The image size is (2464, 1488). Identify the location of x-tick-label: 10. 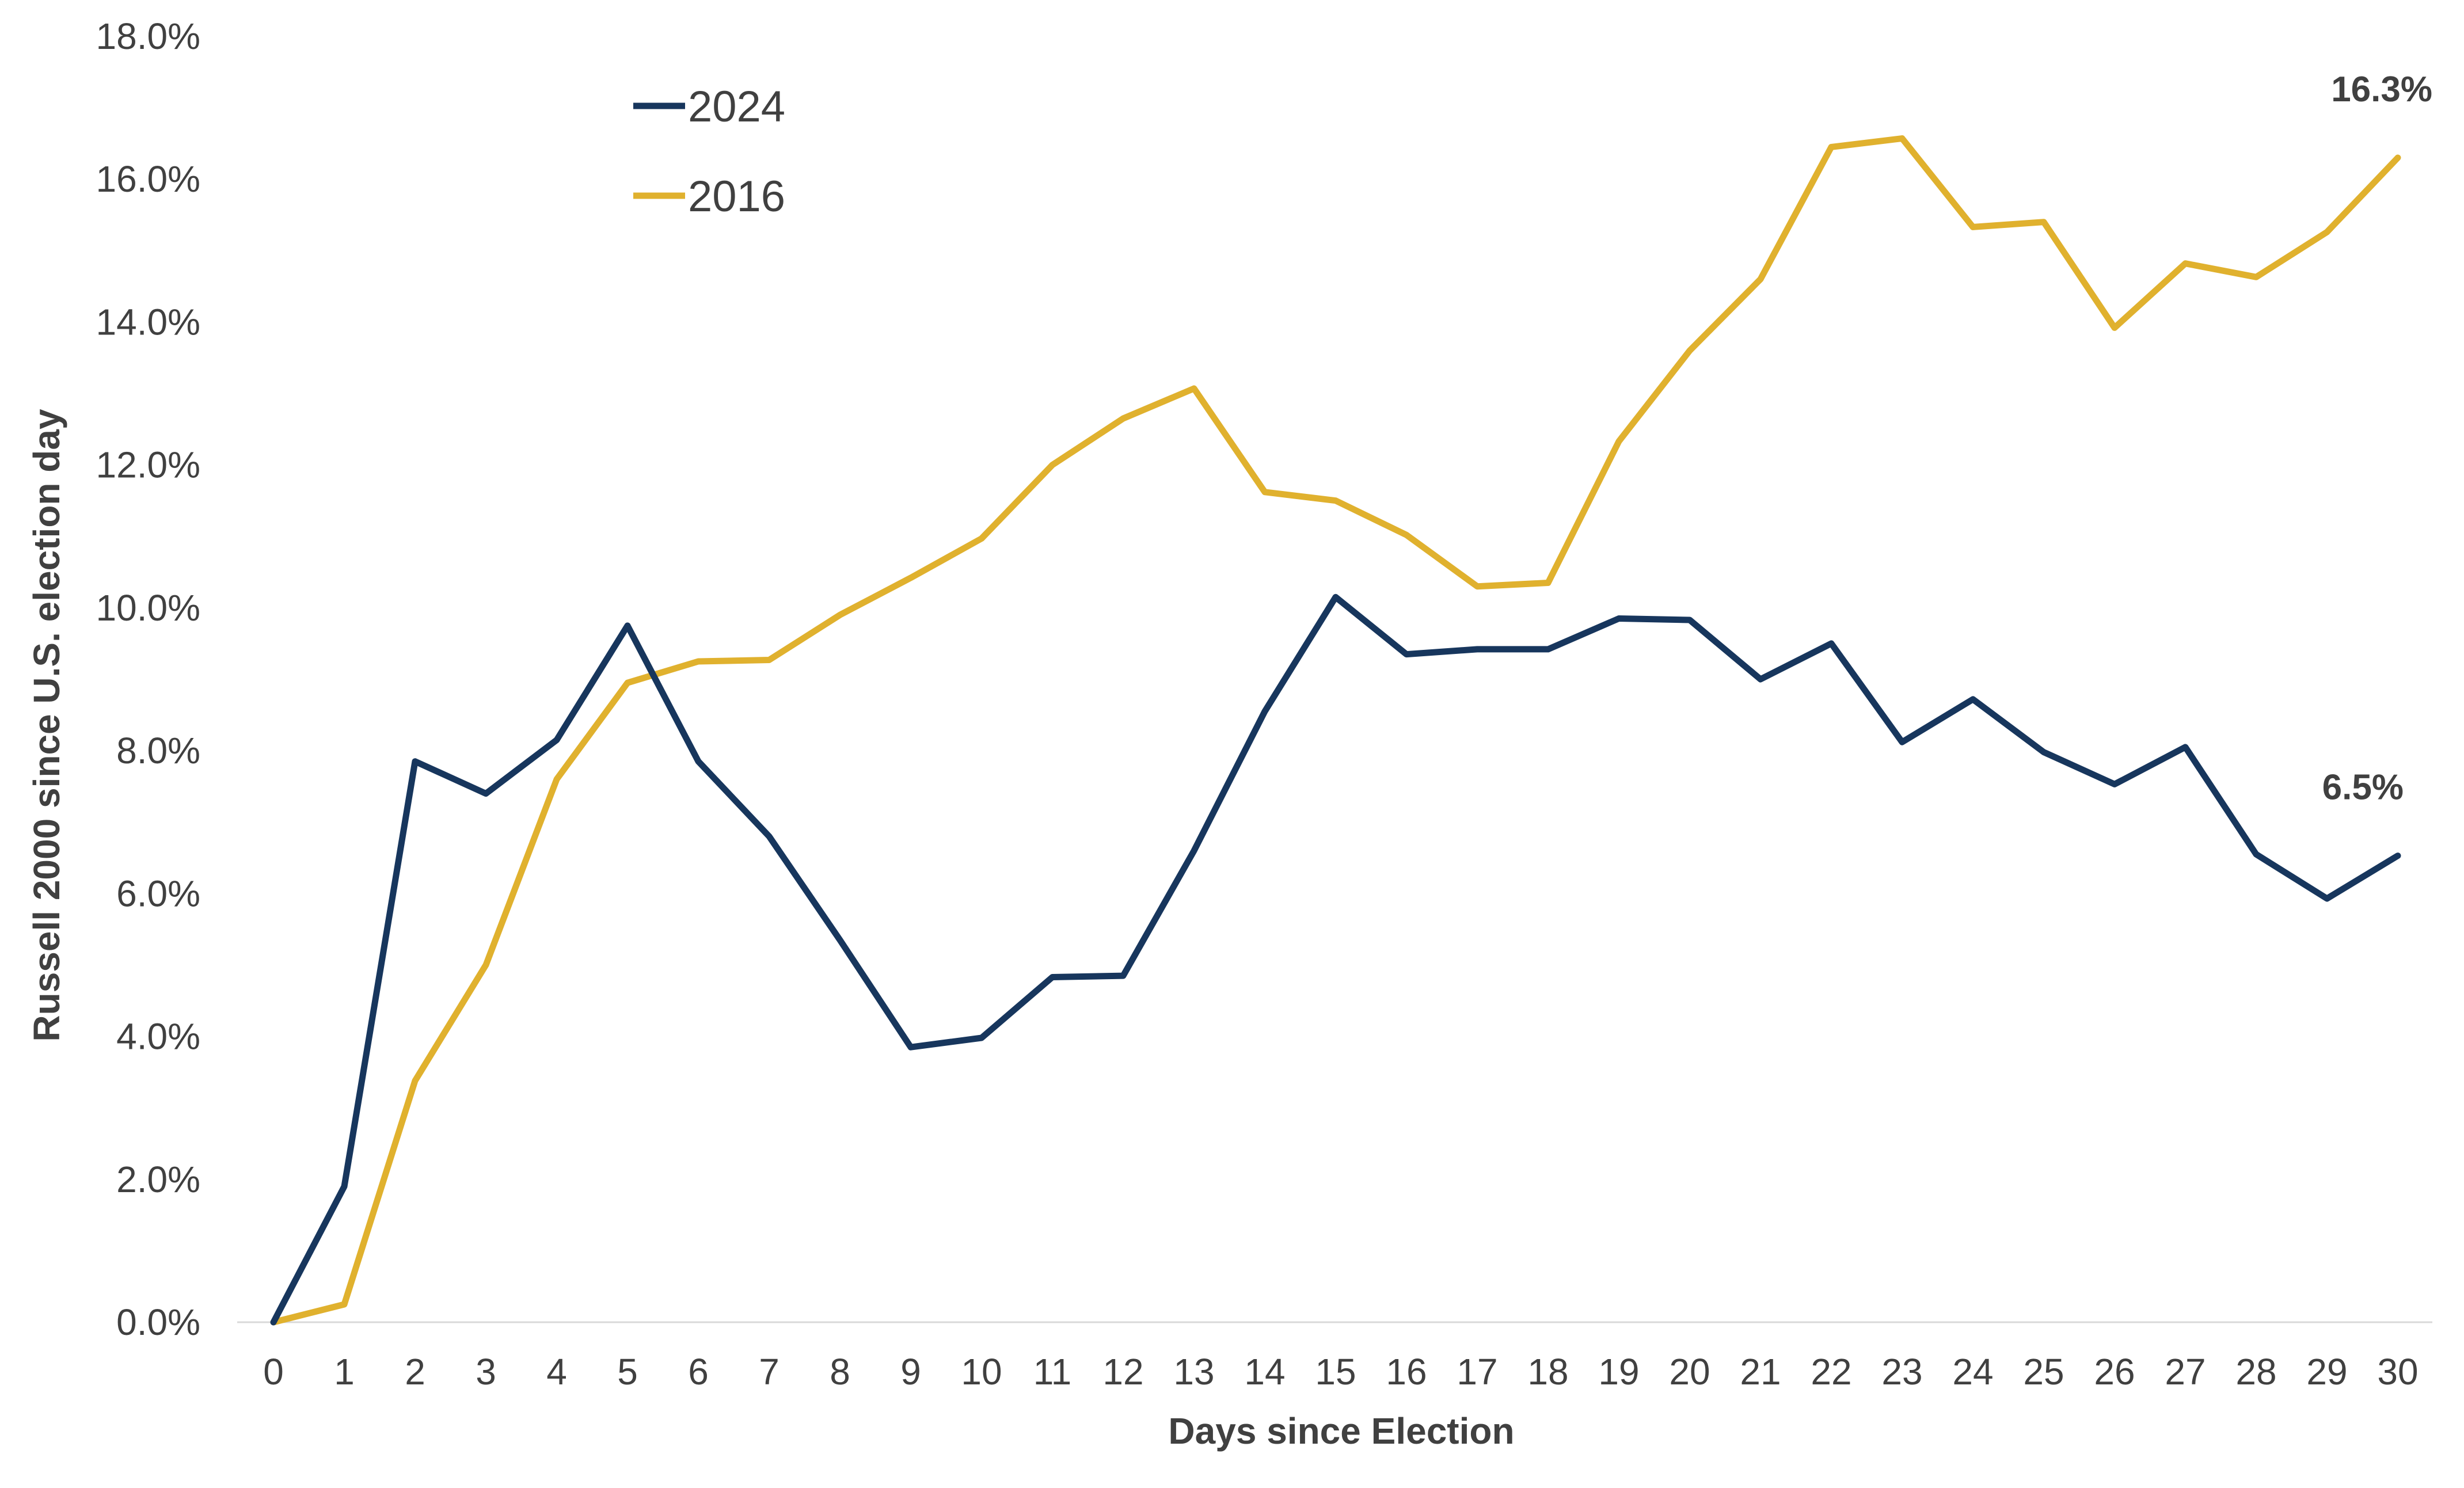
(982, 1372).